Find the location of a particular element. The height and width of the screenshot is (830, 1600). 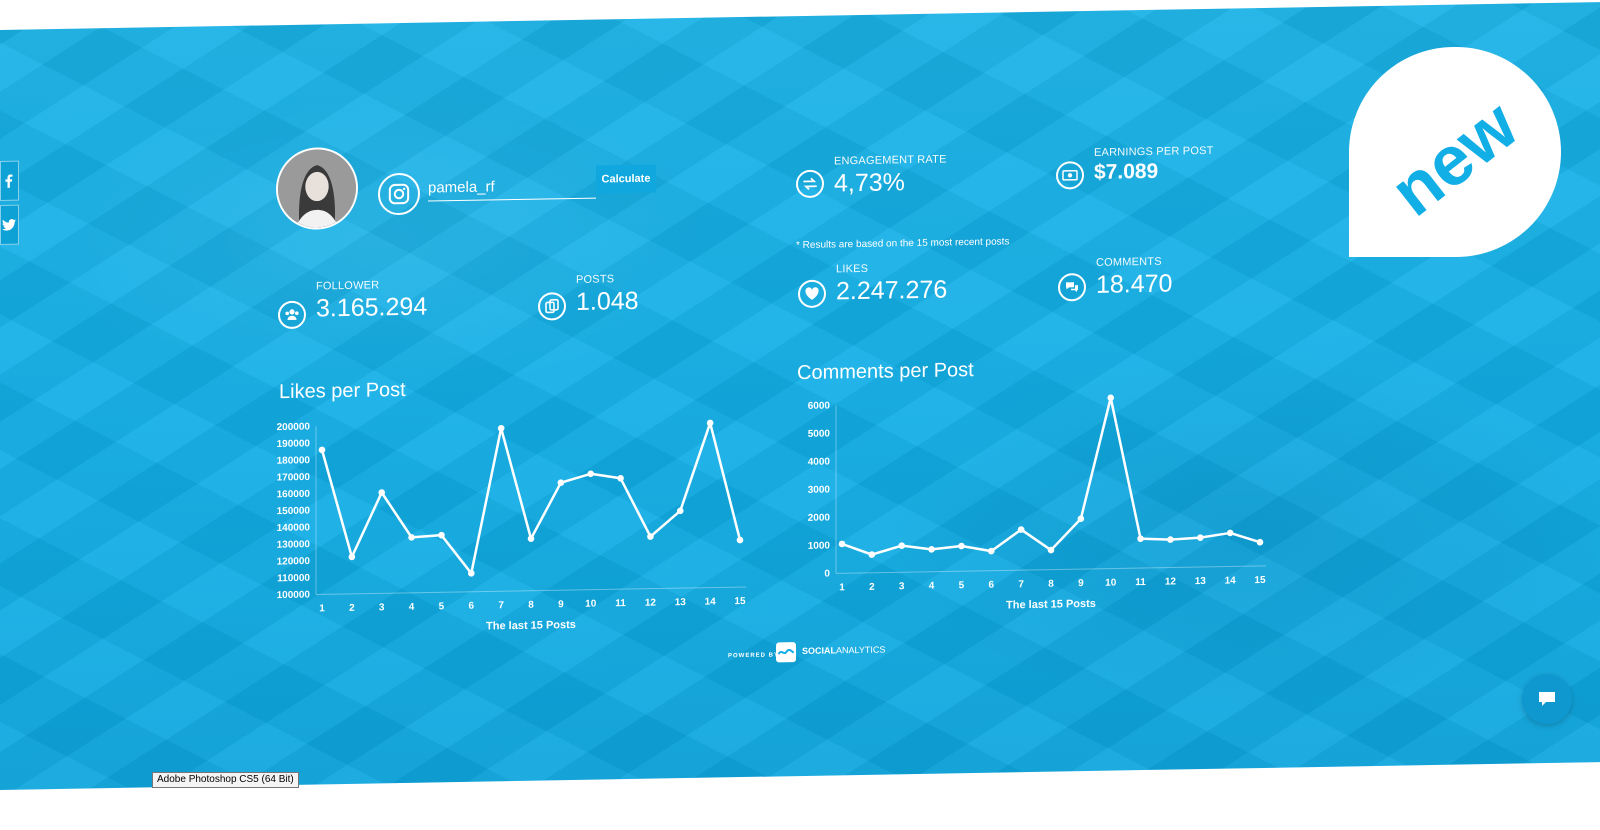

y-tick-label: 0 is located at coordinates (827, 574).